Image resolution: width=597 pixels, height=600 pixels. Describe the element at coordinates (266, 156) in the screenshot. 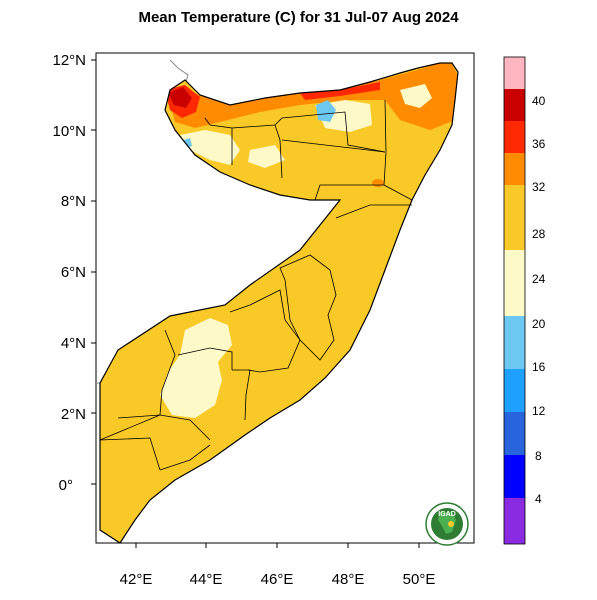

I see `band-20-24-inner` at that location.